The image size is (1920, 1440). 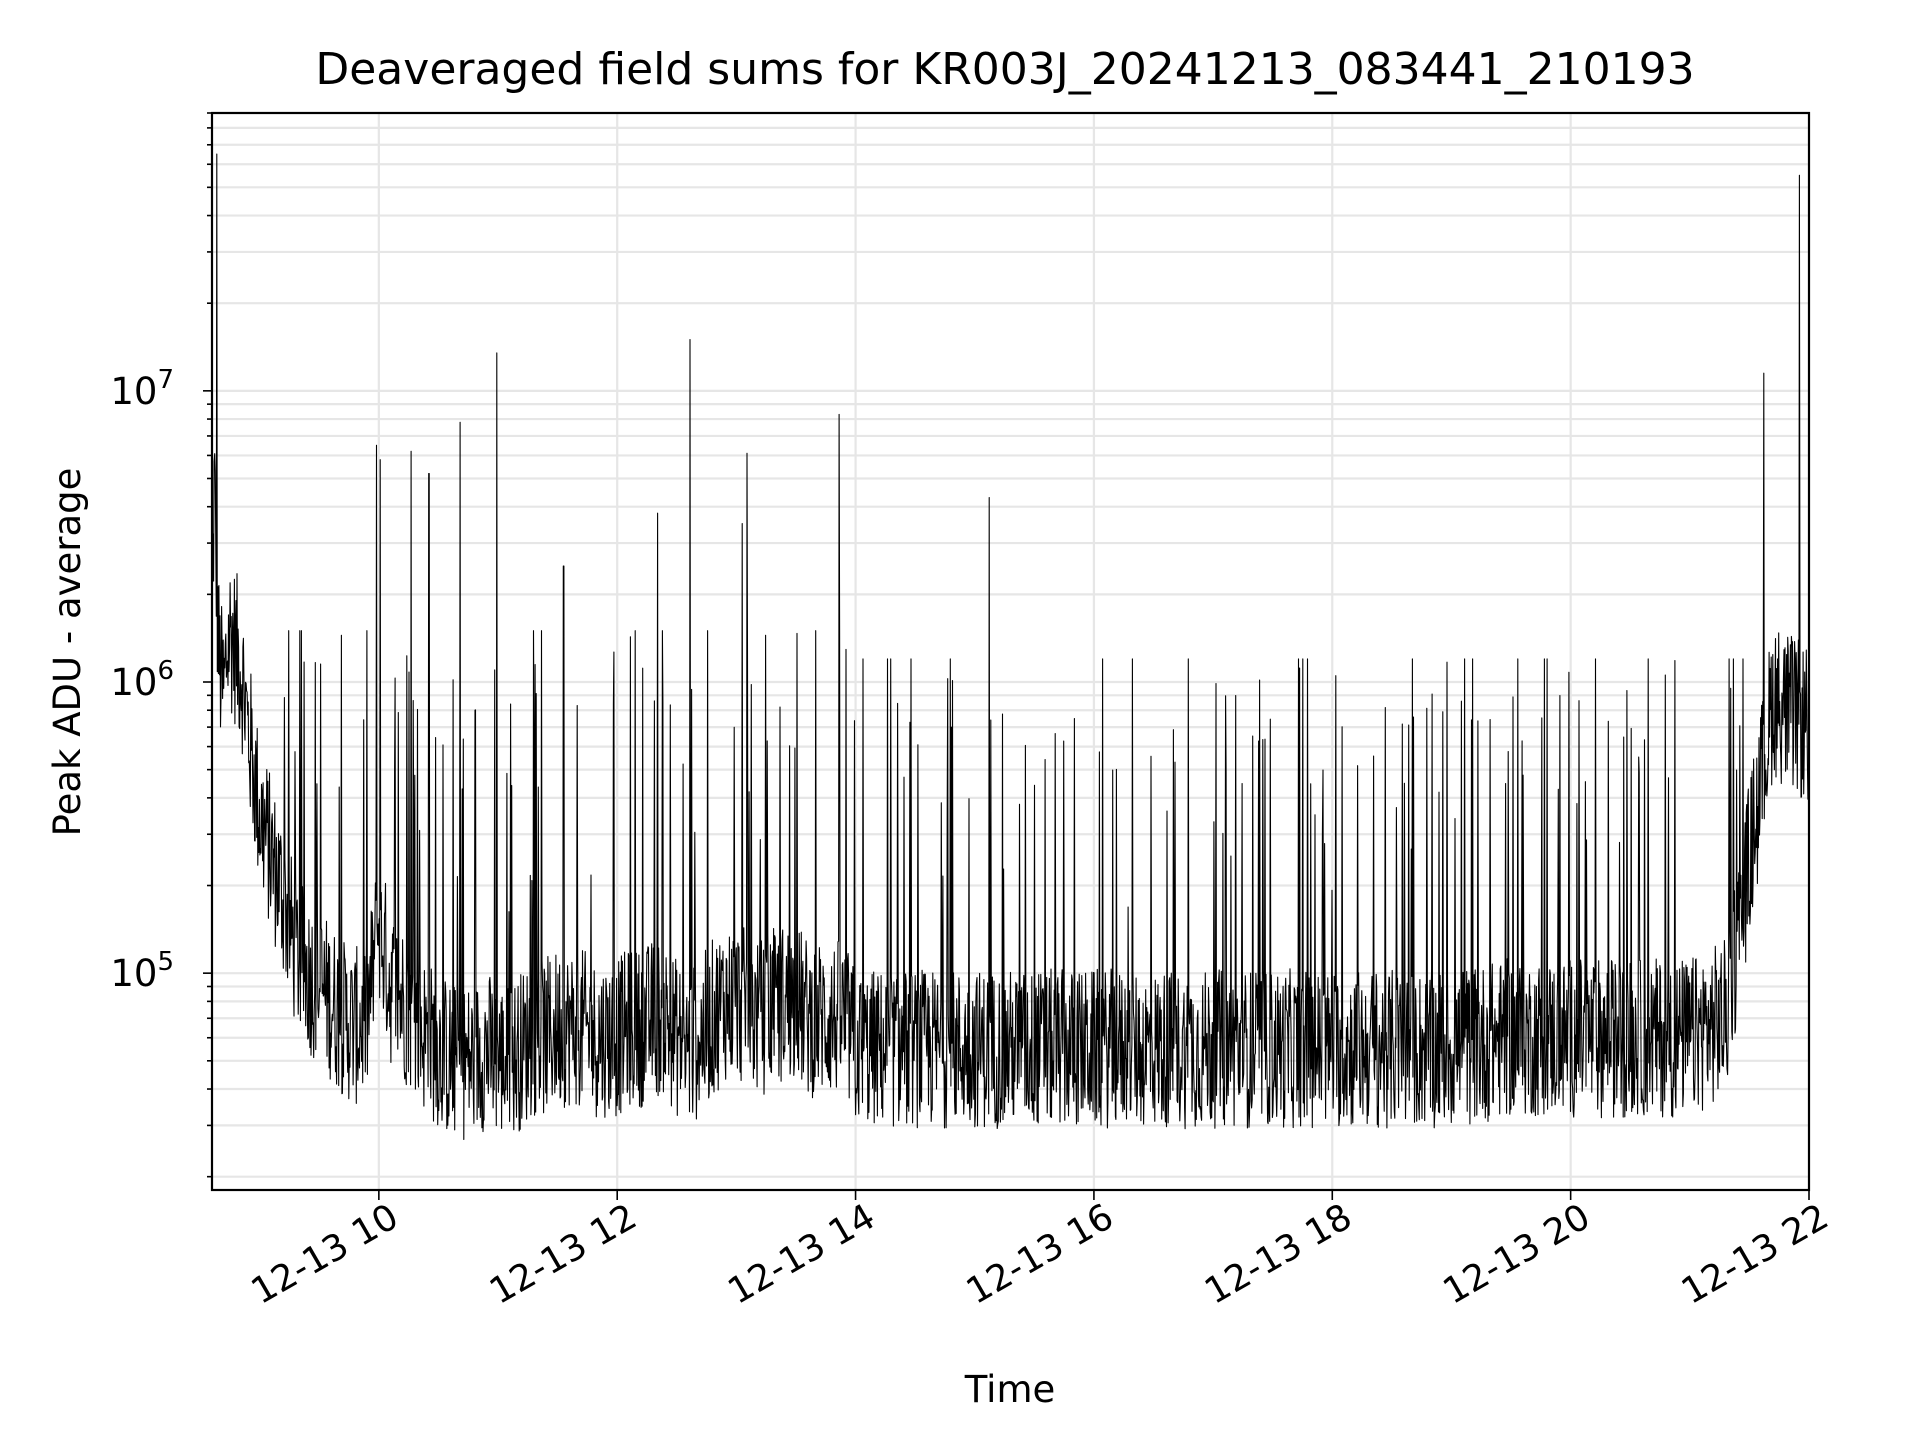 What do you see at coordinates (1010, 1389) in the screenshot?
I see `x-axis-label: Time` at bounding box center [1010, 1389].